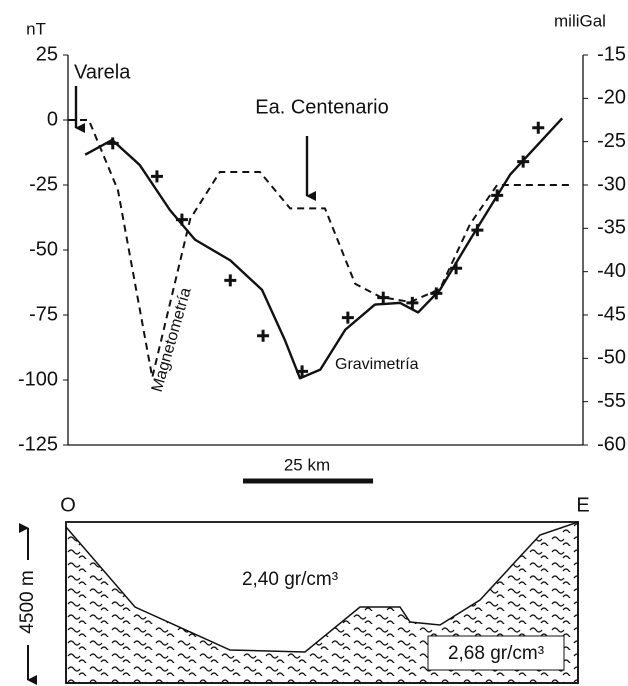 The height and width of the screenshot is (686, 628). Describe the element at coordinates (290, 579) in the screenshot. I see `density-label: 2,40 gr/cm³` at that location.